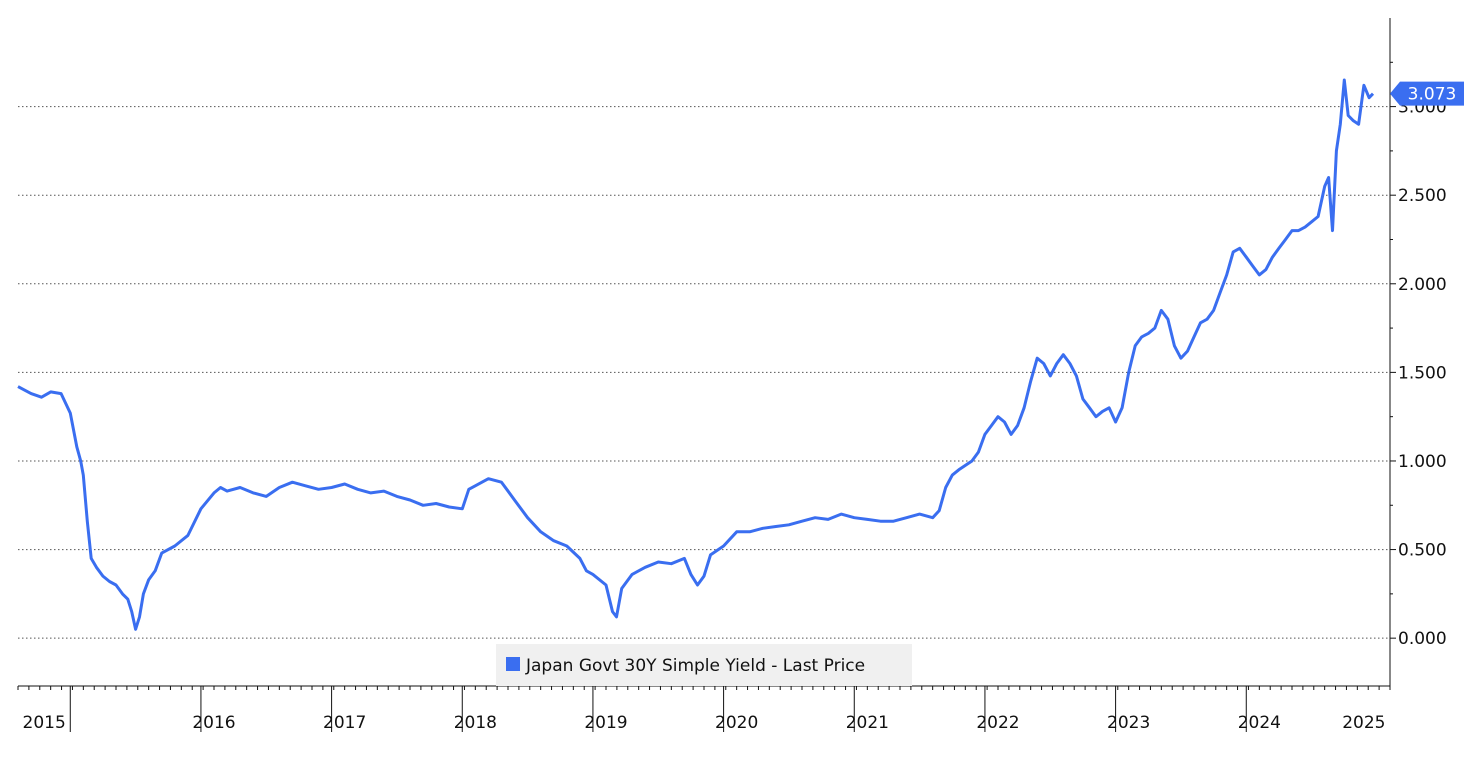 The height and width of the screenshot is (774, 1480). Describe the element at coordinates (1422, 462) in the screenshot. I see `y-tick-label: 1.000` at that location.